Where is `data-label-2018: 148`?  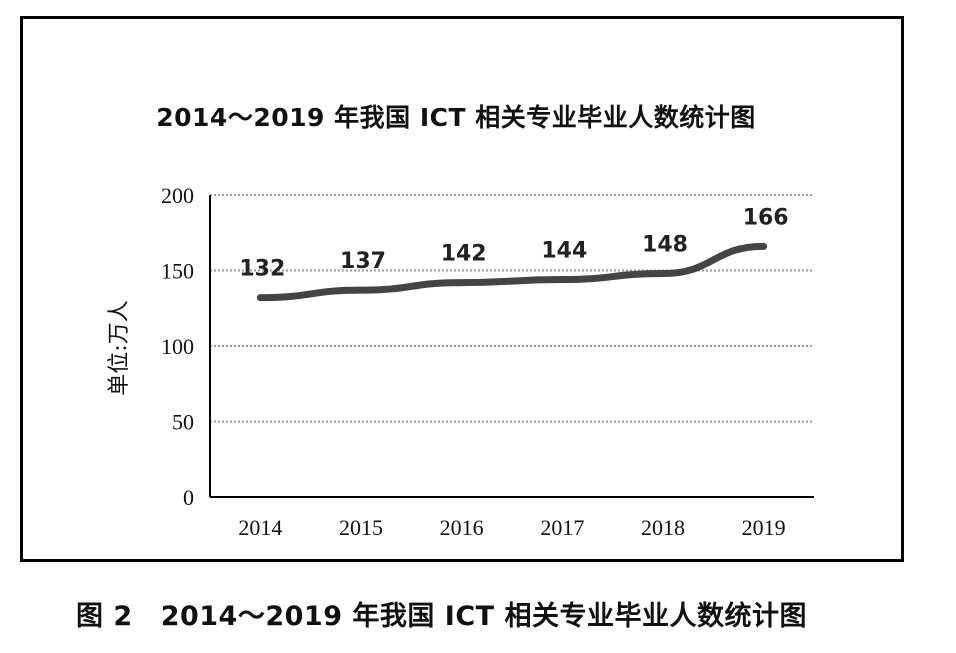
data-label-2018: 148 is located at coordinates (665, 245).